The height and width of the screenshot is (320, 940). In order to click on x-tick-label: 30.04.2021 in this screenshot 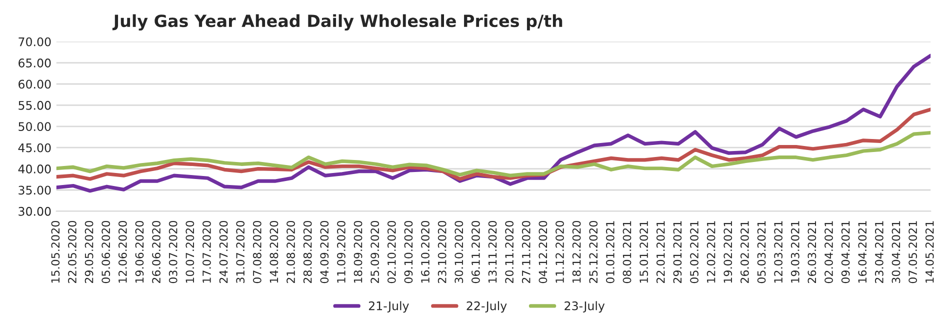, I will do `click(896, 252)`.